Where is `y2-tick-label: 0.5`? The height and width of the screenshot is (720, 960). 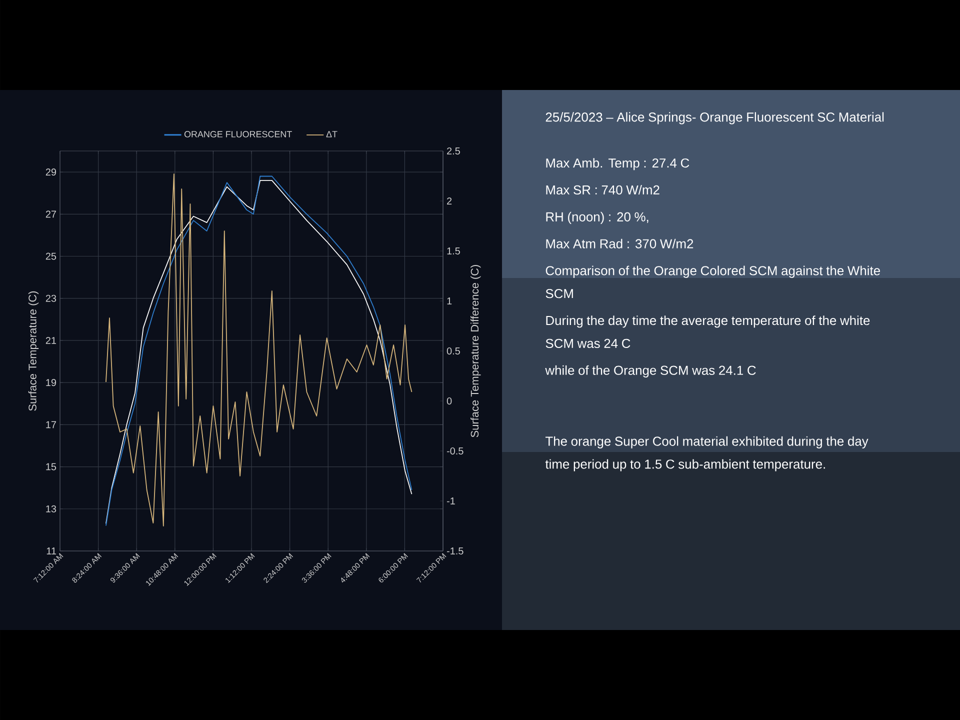
y2-tick-label: 0.5 is located at coordinates (453, 351).